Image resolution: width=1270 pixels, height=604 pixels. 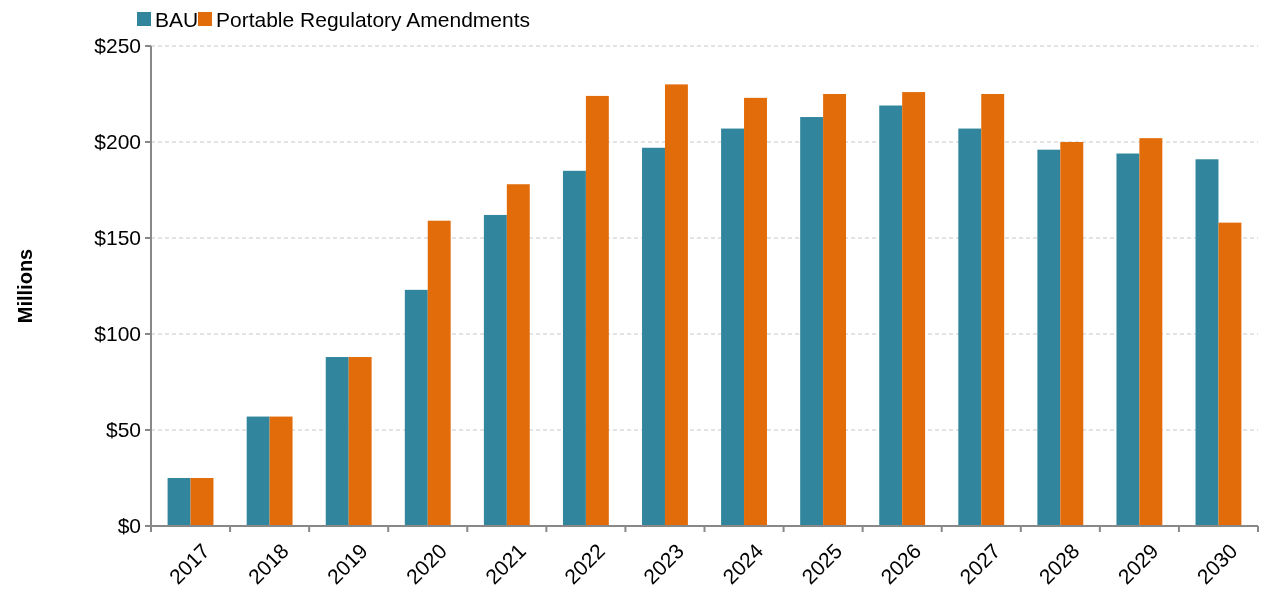 I want to click on y-tick-label: $200, so click(x=117, y=142).